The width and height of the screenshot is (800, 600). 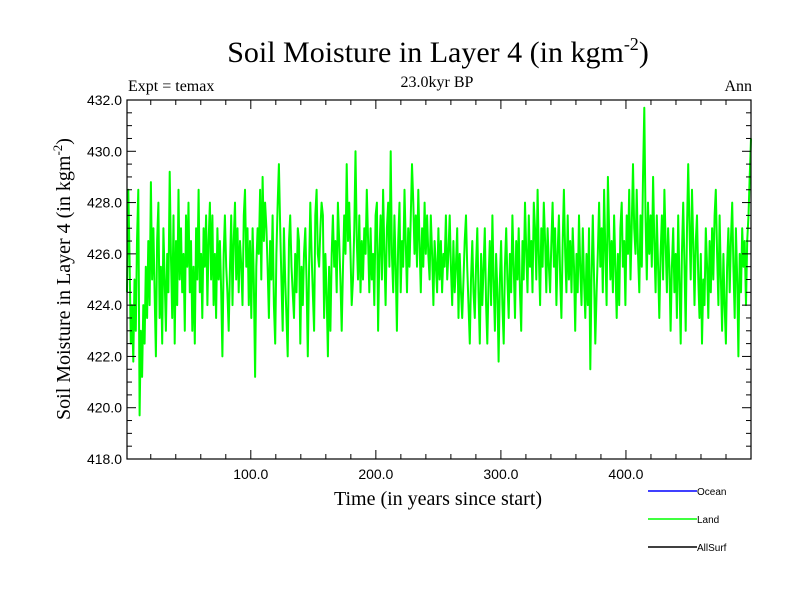 What do you see at coordinates (104, 305) in the screenshot?
I see `y-tick-label: 424.0` at bounding box center [104, 305].